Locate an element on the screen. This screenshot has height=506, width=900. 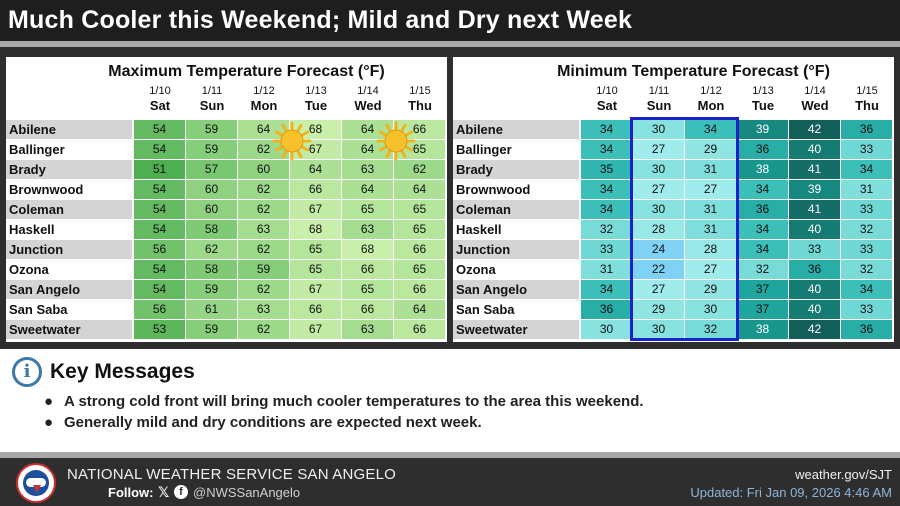
updated-timestamp: Updated: Fri Jan 09, 2026 4:46 AM is located at coordinates (791, 492).